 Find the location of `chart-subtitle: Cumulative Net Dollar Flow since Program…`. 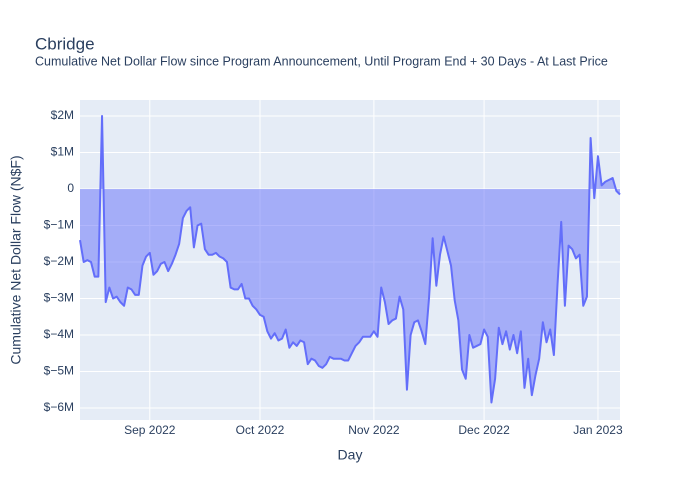

chart-subtitle: Cumulative Net Dollar Flow since Program… is located at coordinates (321, 61).